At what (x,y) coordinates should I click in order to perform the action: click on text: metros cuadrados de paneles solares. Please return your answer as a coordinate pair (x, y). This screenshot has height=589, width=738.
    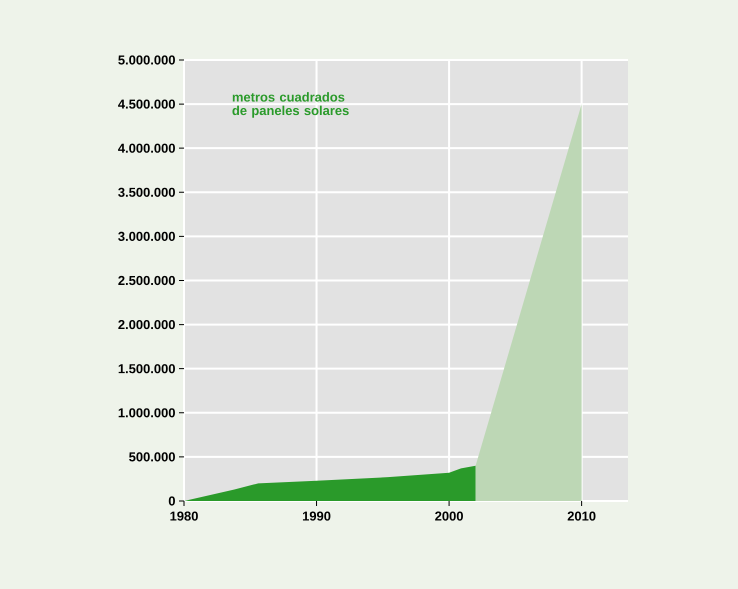
    Looking at the image, I should click on (290, 105).